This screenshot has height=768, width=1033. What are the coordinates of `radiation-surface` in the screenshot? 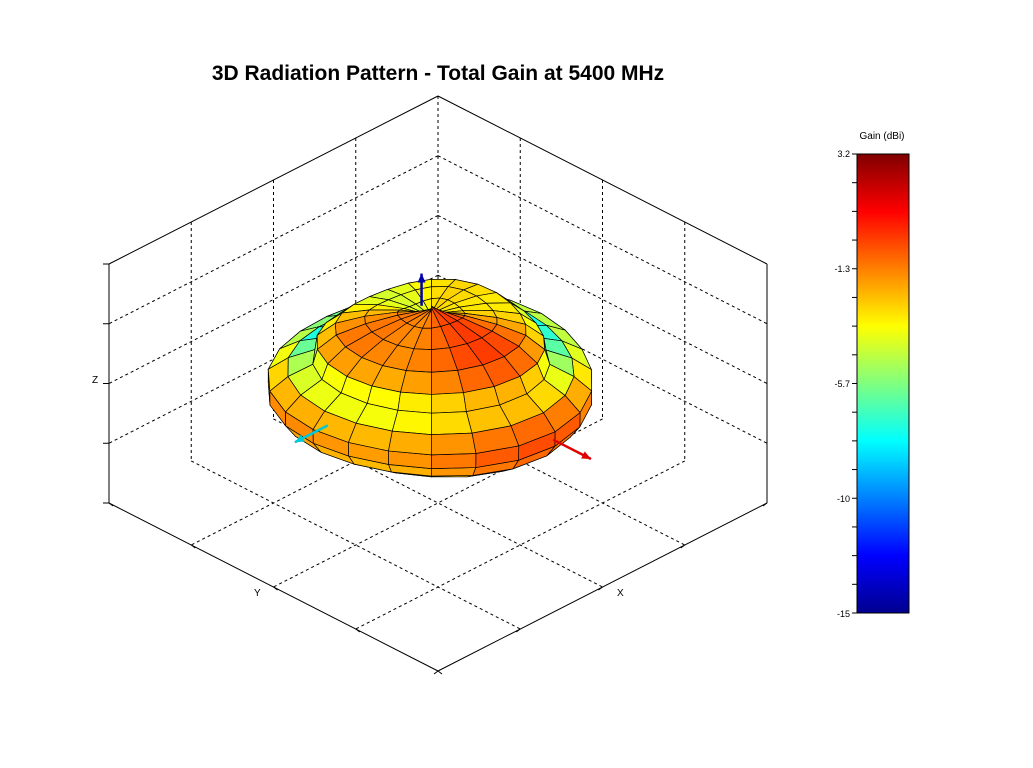 It's located at (430, 378).